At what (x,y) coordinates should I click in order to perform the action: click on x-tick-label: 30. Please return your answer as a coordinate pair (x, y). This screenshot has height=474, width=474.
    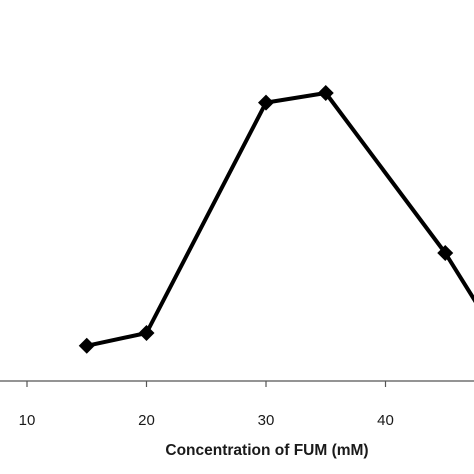
    Looking at the image, I should click on (266, 420).